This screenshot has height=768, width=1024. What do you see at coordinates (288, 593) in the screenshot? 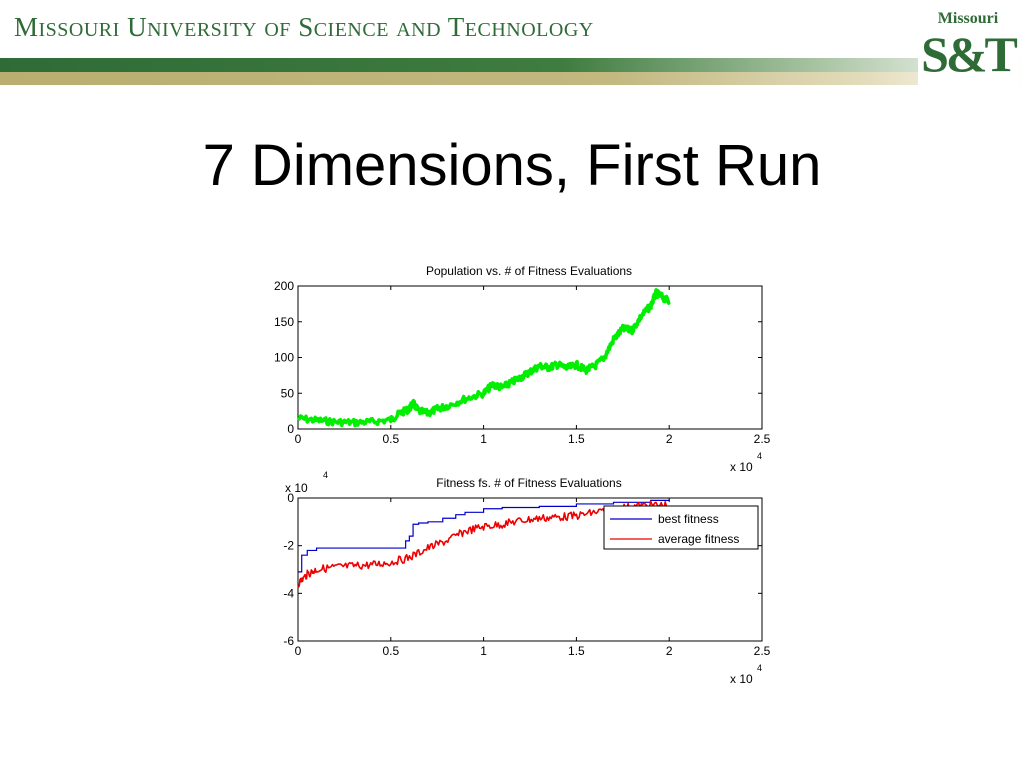
I see `y-tick-label: -4` at bounding box center [288, 593].